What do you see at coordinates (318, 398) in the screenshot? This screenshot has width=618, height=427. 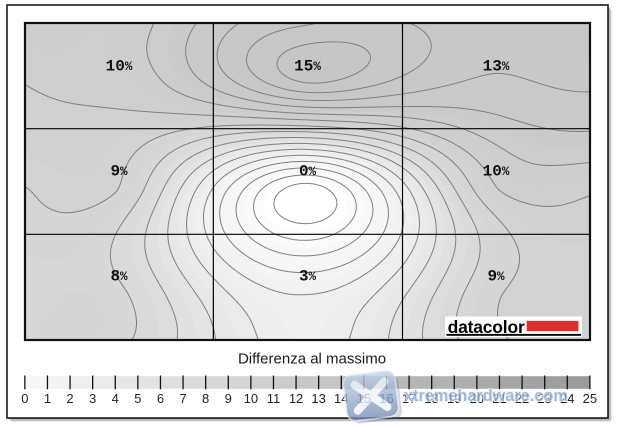 I see `svg-text: 13` at bounding box center [318, 398].